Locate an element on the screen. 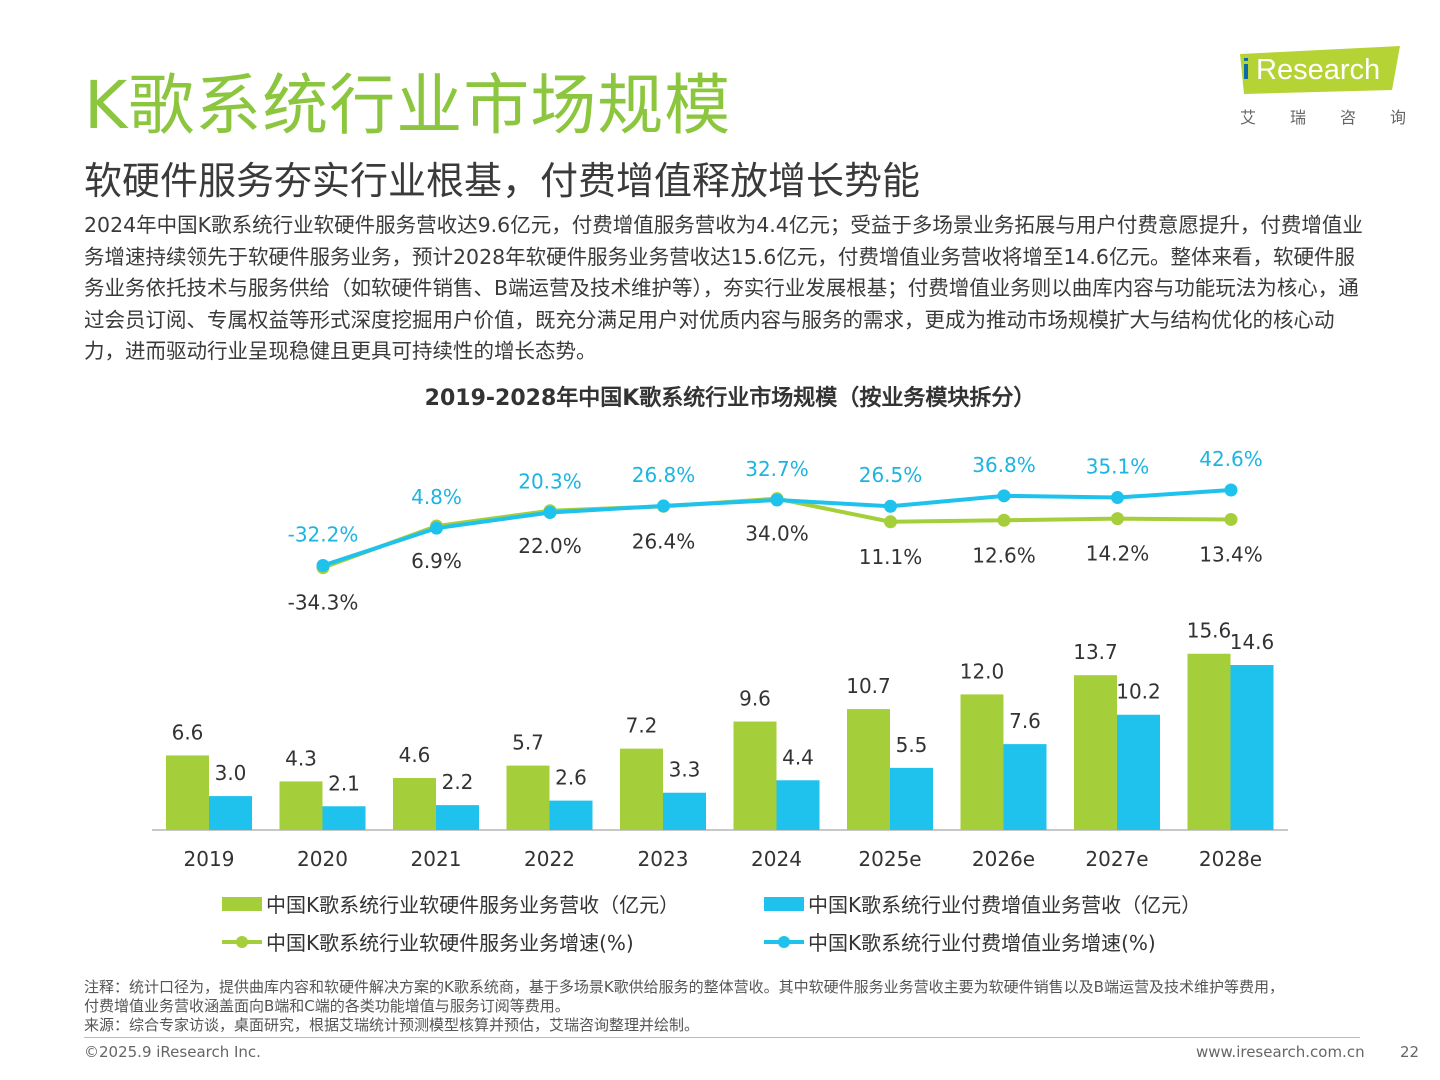  growth-label-hardware: 26.4% is located at coordinates (664, 541).